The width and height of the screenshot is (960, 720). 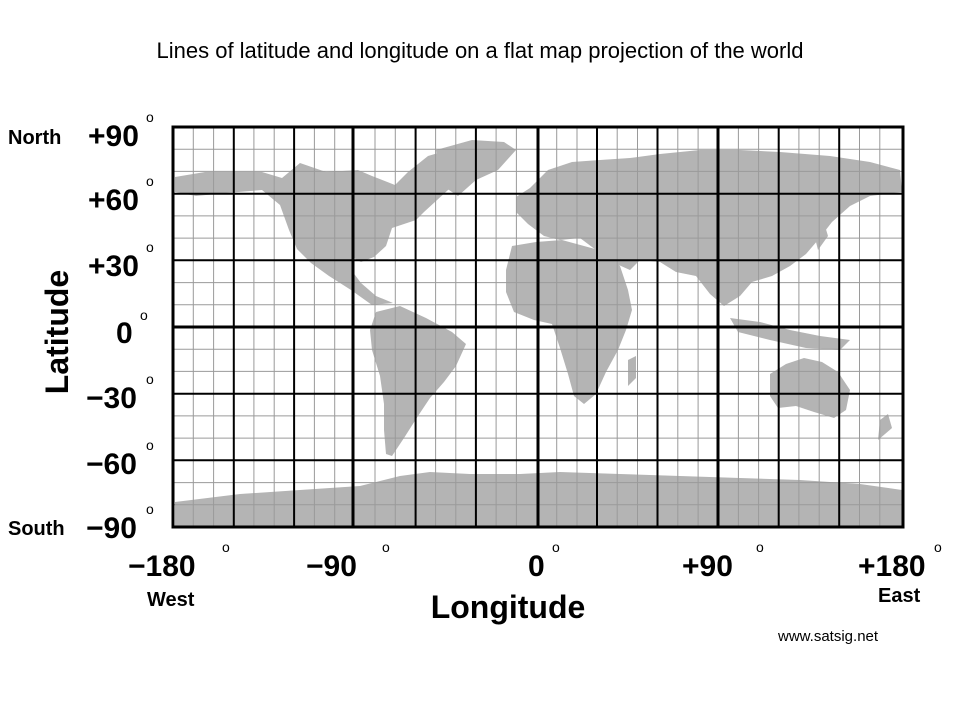 I want to click on source-watermark: www.satsig.net, so click(x=828, y=636).